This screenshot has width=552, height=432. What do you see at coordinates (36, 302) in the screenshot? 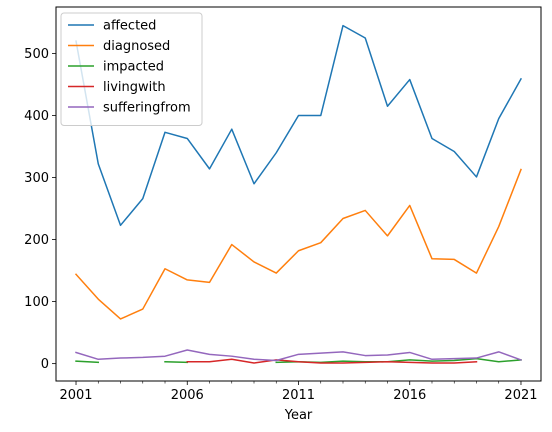
I see `y-tick-label: 100` at bounding box center [36, 302].